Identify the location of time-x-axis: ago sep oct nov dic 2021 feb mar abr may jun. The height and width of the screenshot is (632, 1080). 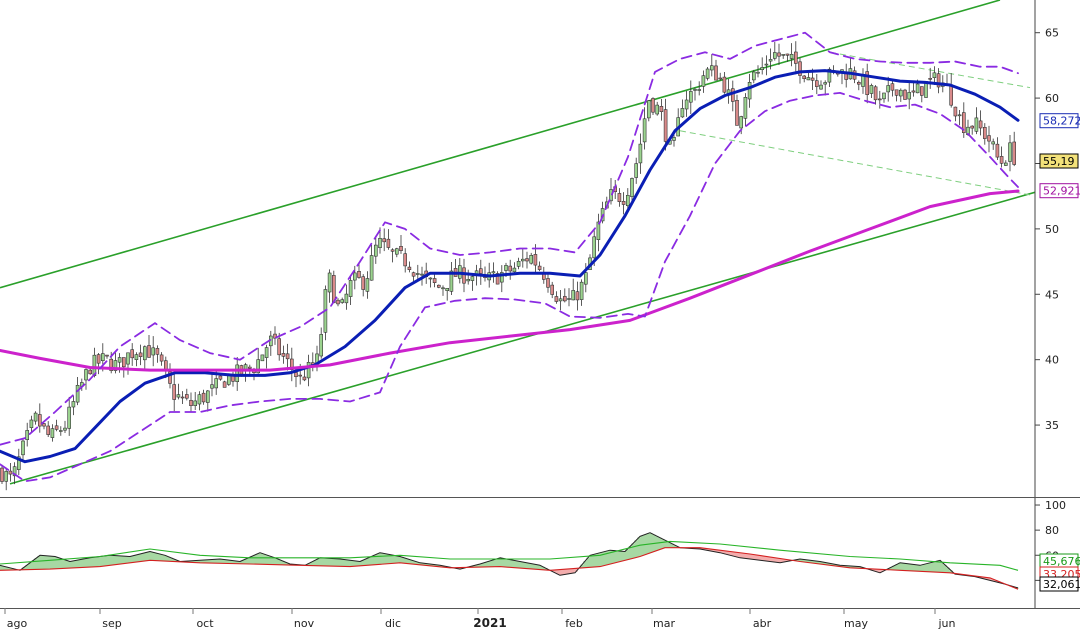
(480, 619).